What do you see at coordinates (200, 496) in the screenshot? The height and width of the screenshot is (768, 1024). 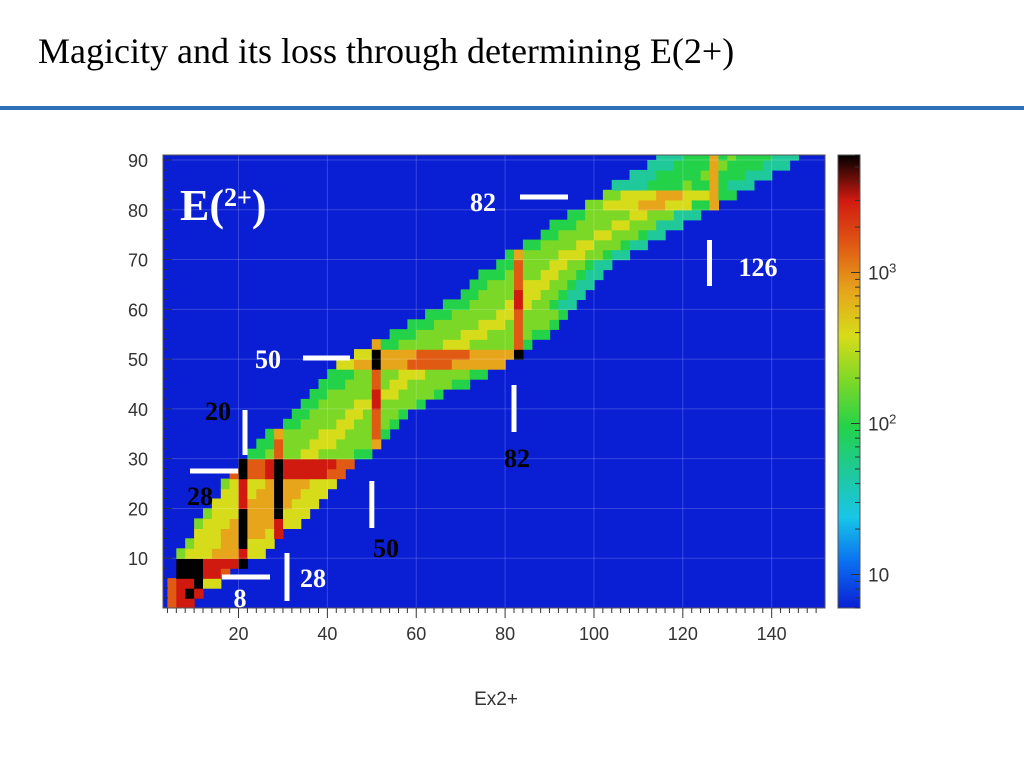 I see `marker-label-28: 28` at bounding box center [200, 496].